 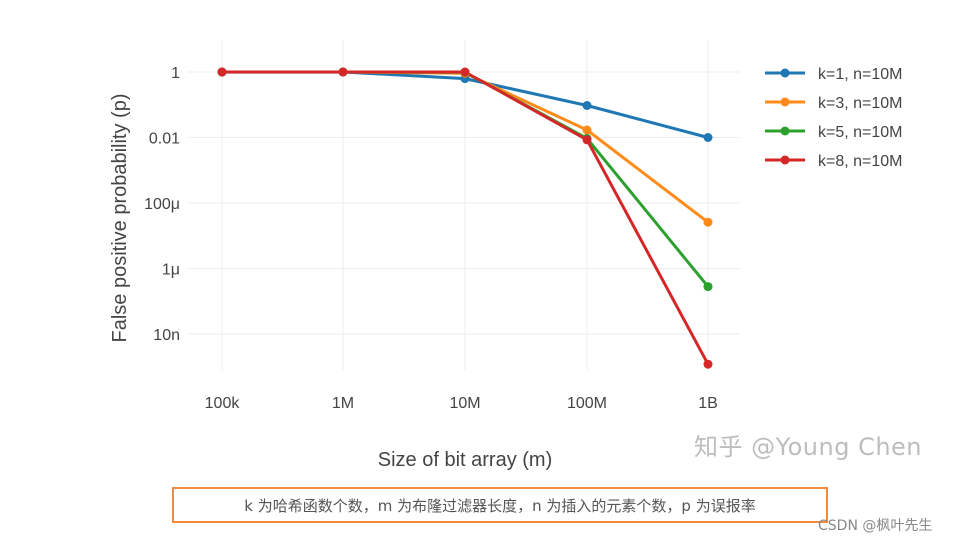 I want to click on caption-box: k 为哈希函数个数，m 为布隆过滤器长度，n 为插入的元素个数，p 为误报率, so click(x=500, y=505).